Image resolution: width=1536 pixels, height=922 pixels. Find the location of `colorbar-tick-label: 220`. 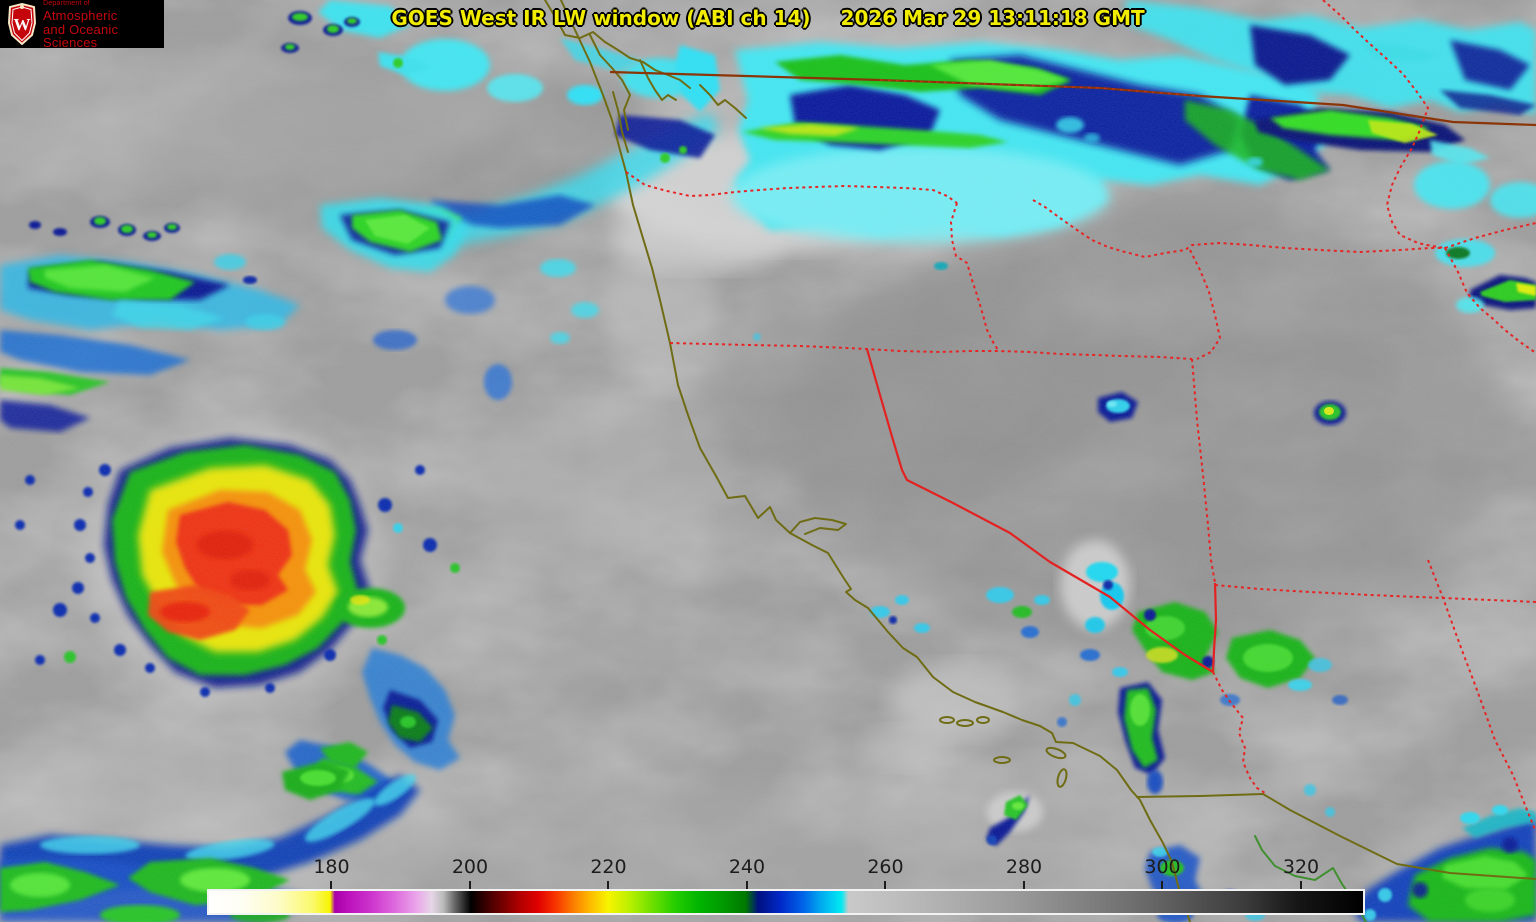

colorbar-tick-label: 220 is located at coordinates (608, 867).